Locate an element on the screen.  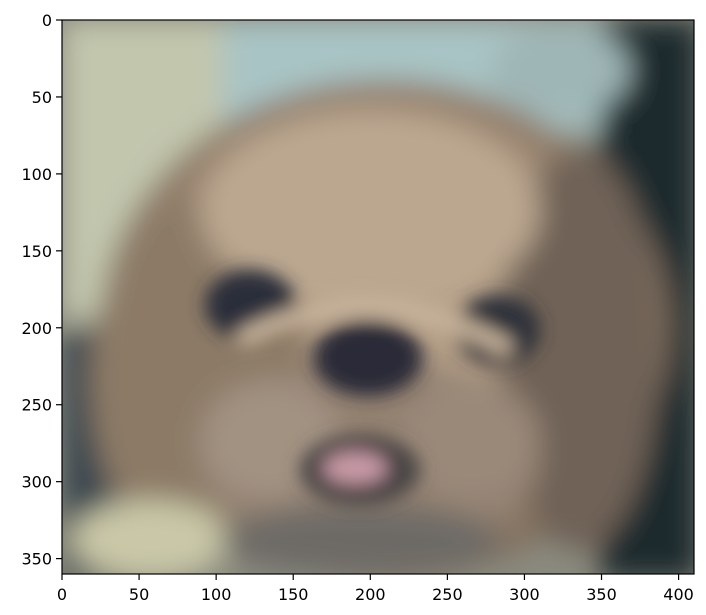
x-tick-label: 350 is located at coordinates (601, 594).